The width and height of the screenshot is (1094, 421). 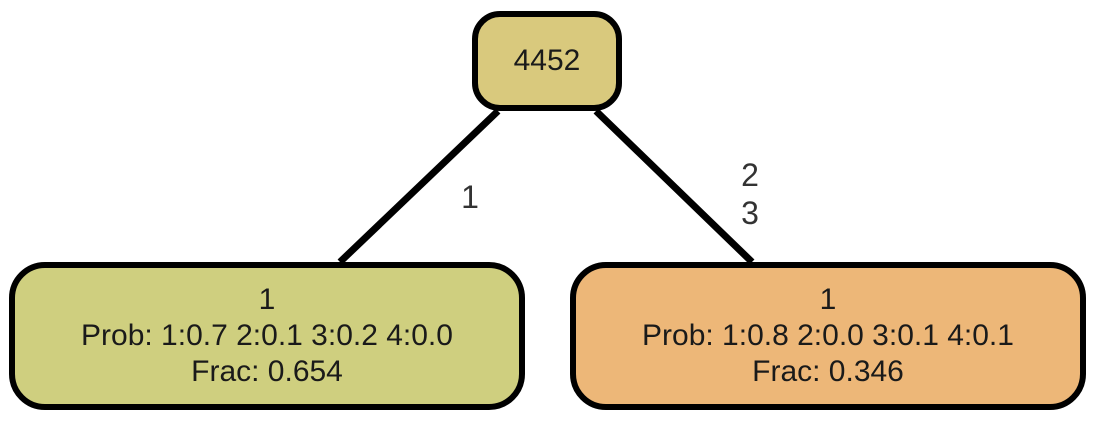 I want to click on edge-label-right: 2 3, so click(x=750, y=194).